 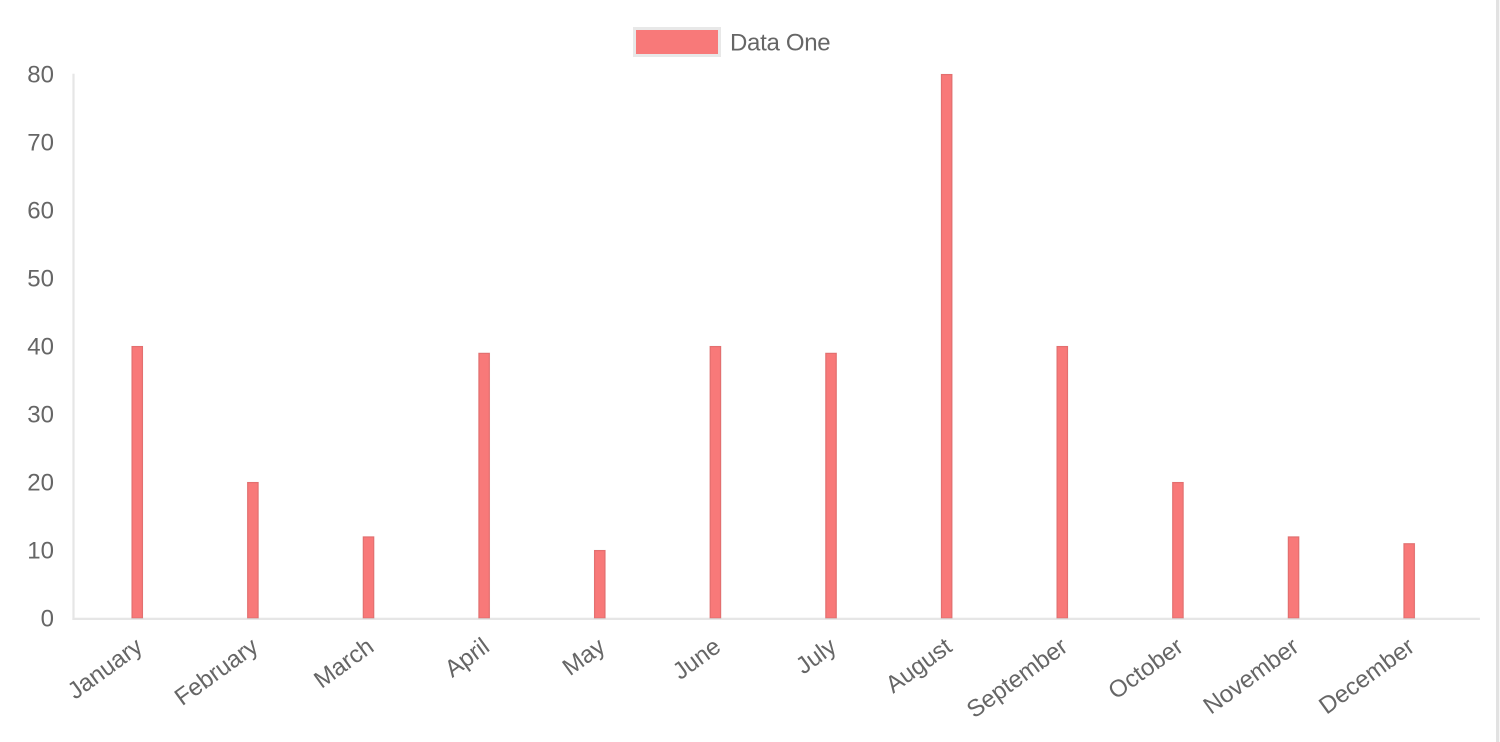 What do you see at coordinates (47, 619) in the screenshot?
I see `svg-text: 0` at bounding box center [47, 619].